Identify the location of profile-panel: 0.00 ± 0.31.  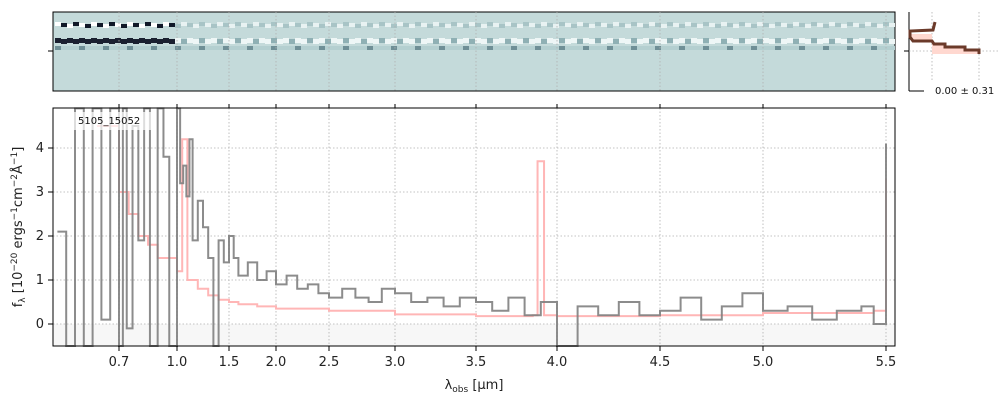
(951, 54).